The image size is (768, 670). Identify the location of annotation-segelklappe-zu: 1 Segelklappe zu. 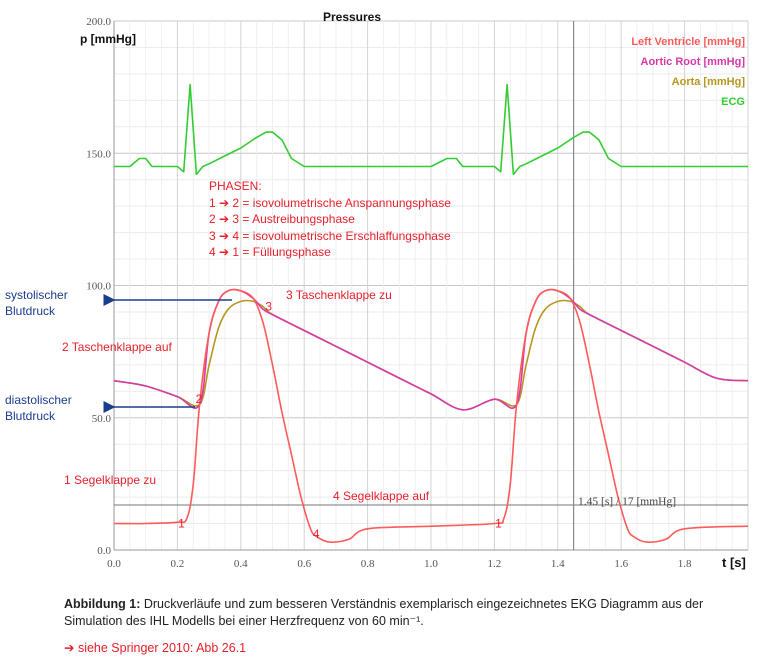
(110, 480).